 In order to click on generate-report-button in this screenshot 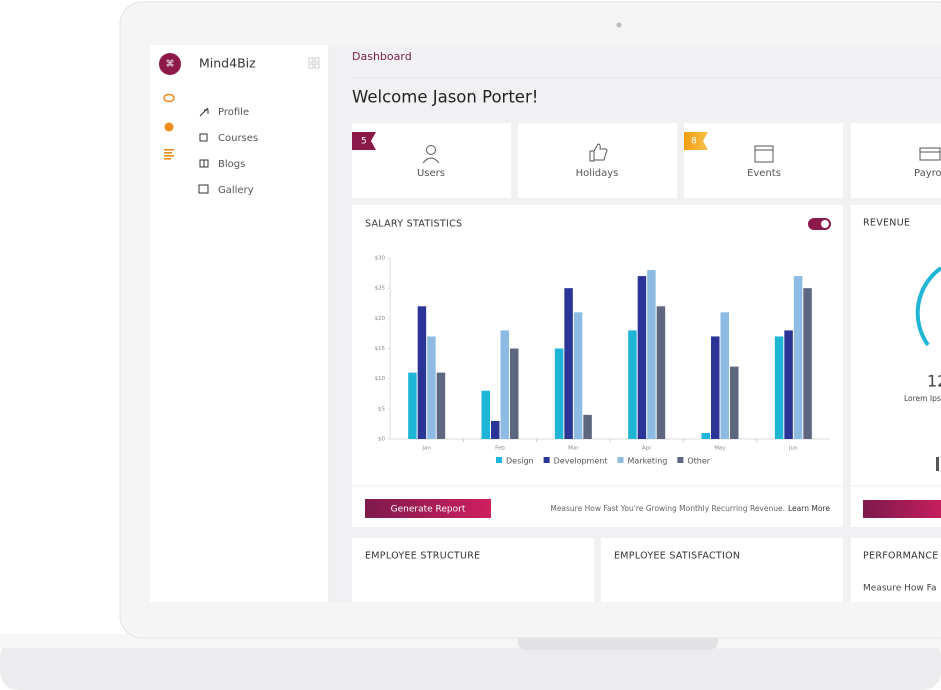, I will do `click(428, 508)`.